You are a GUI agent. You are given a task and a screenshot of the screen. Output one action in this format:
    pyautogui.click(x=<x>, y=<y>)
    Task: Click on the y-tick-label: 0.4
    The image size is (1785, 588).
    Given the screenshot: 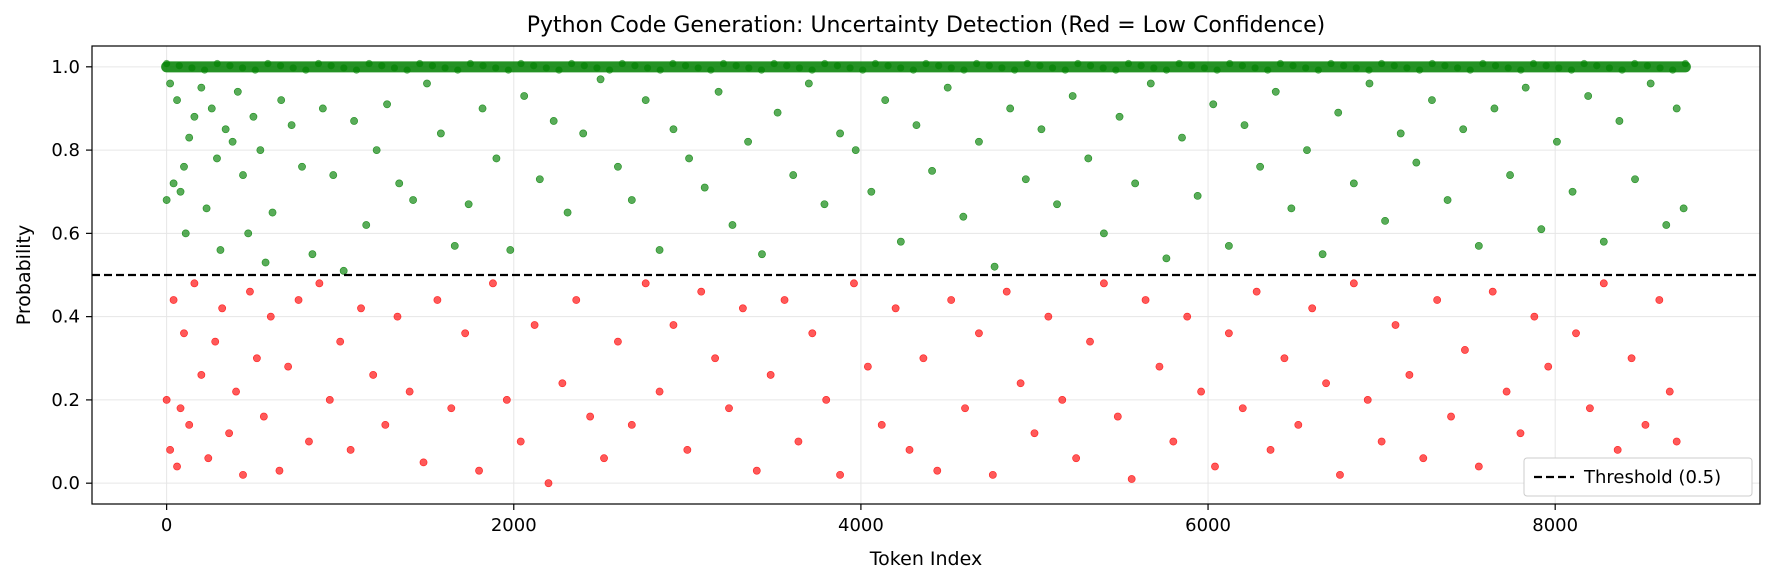 What is the action you would take?
    pyautogui.click(x=65, y=317)
    